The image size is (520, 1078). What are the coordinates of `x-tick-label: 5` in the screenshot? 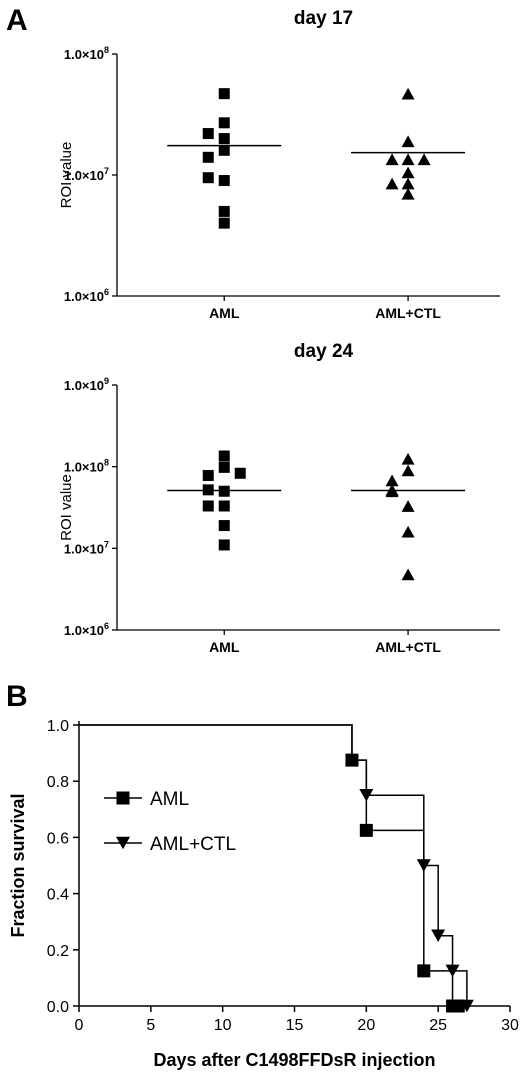 It's located at (150, 1025).